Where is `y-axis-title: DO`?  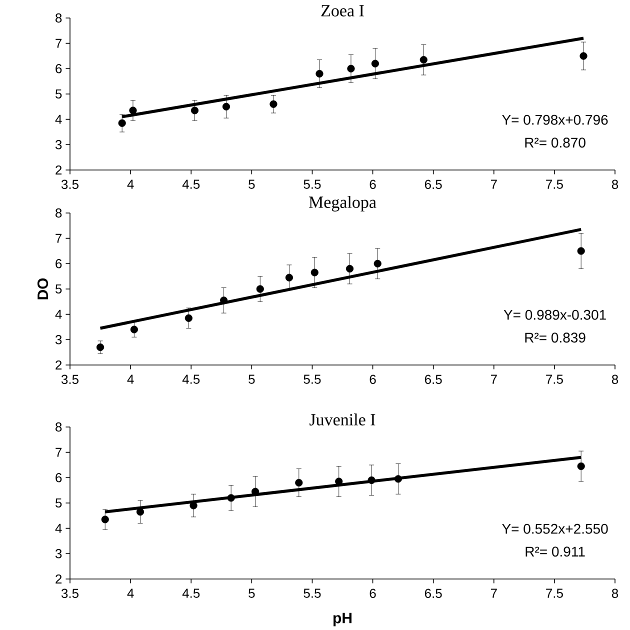 y-axis-title: DO is located at coordinates (42, 289).